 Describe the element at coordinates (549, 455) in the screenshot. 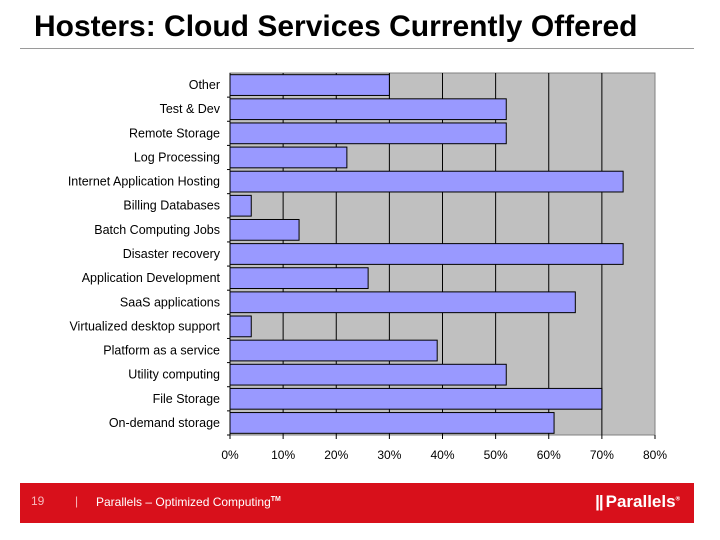

I see `x-tick-label: 60%` at that location.